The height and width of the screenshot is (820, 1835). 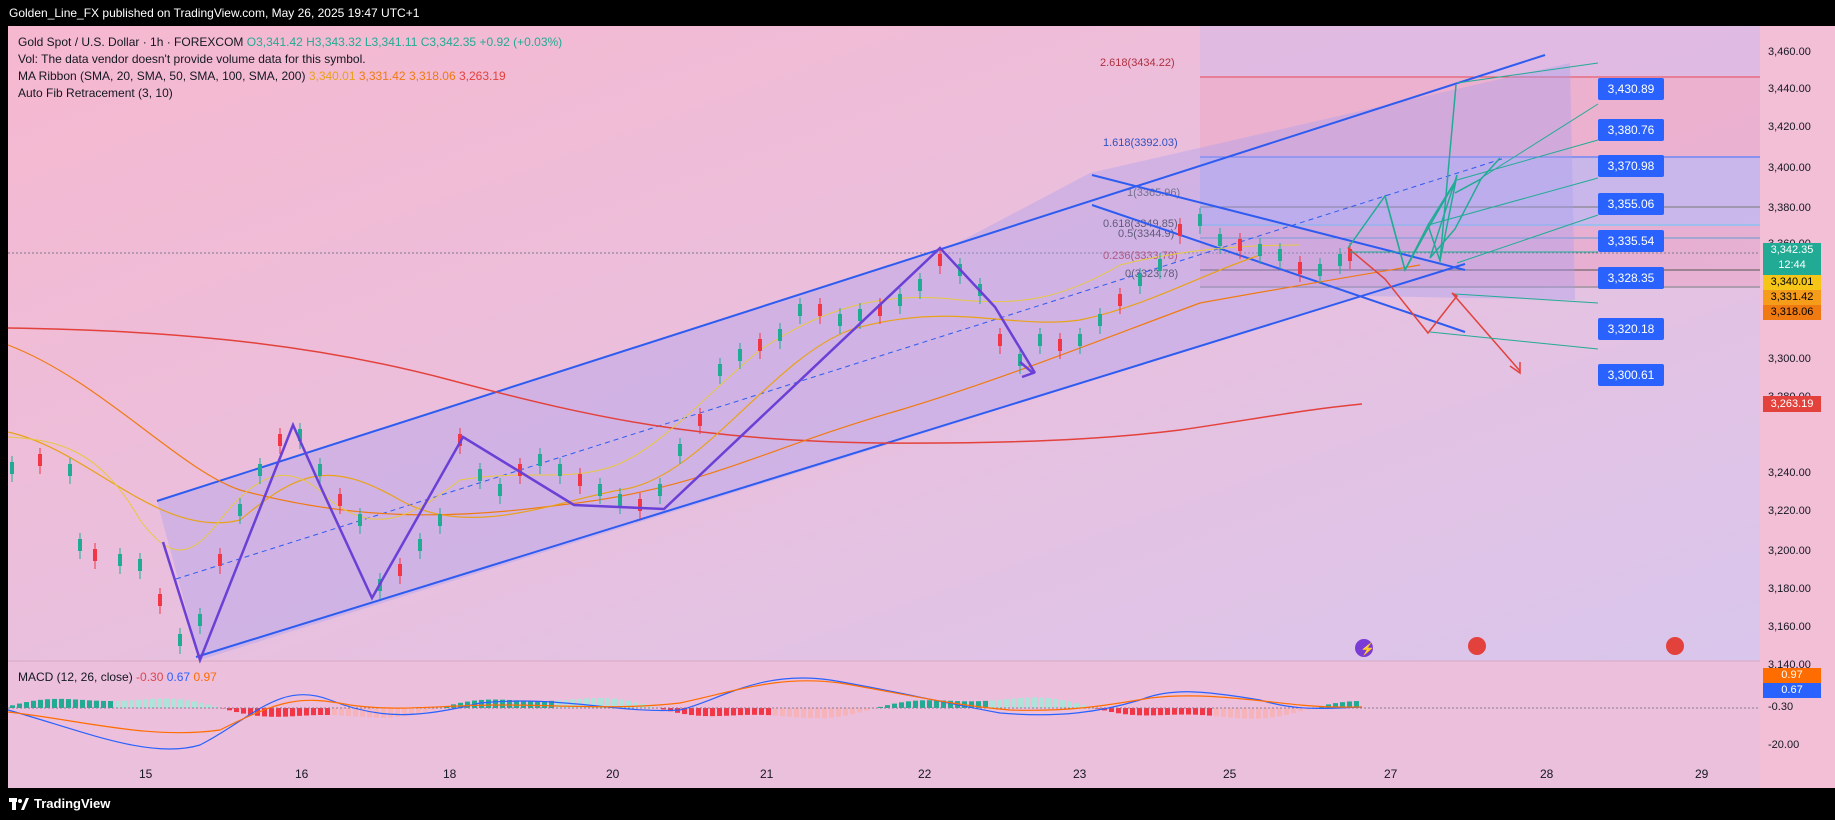 I want to click on time-axis-background, so click(x=884, y=774).